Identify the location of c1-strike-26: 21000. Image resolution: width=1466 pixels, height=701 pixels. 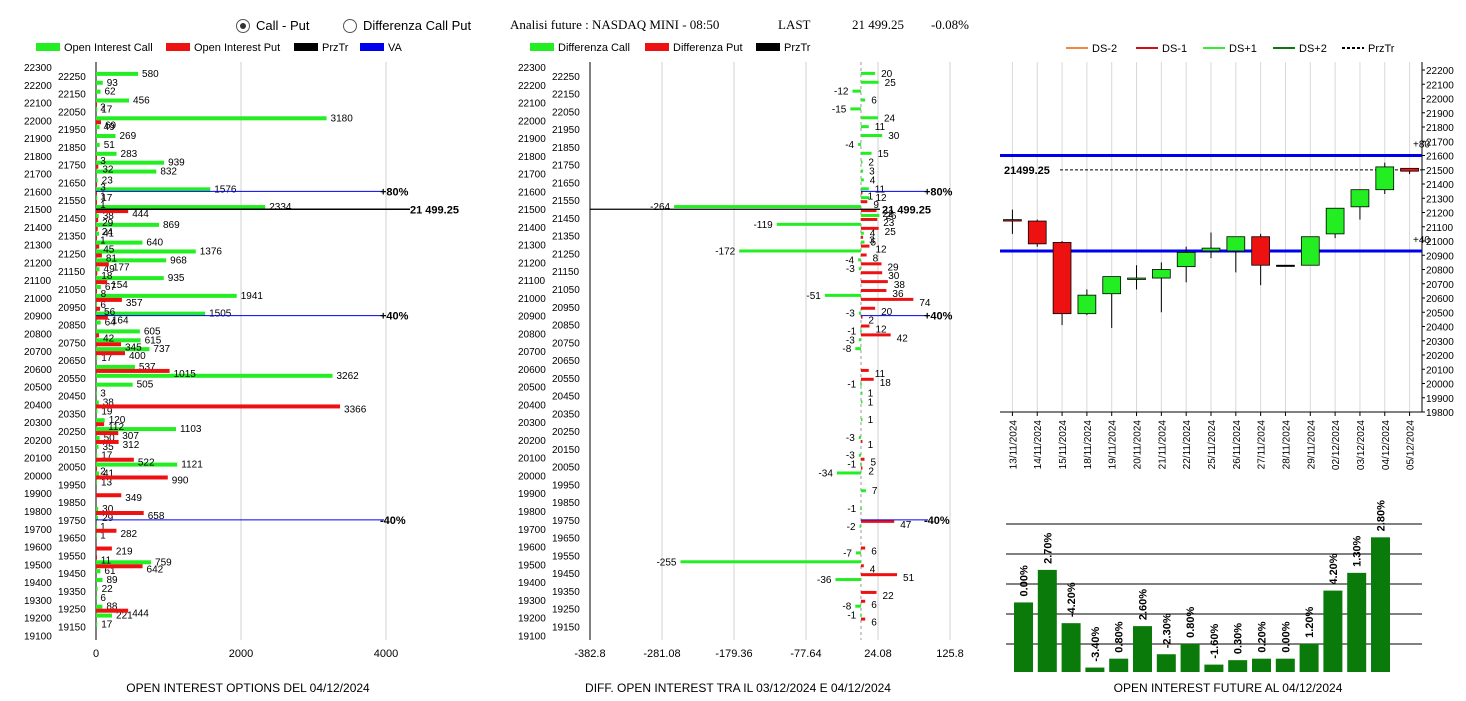
(38, 299).